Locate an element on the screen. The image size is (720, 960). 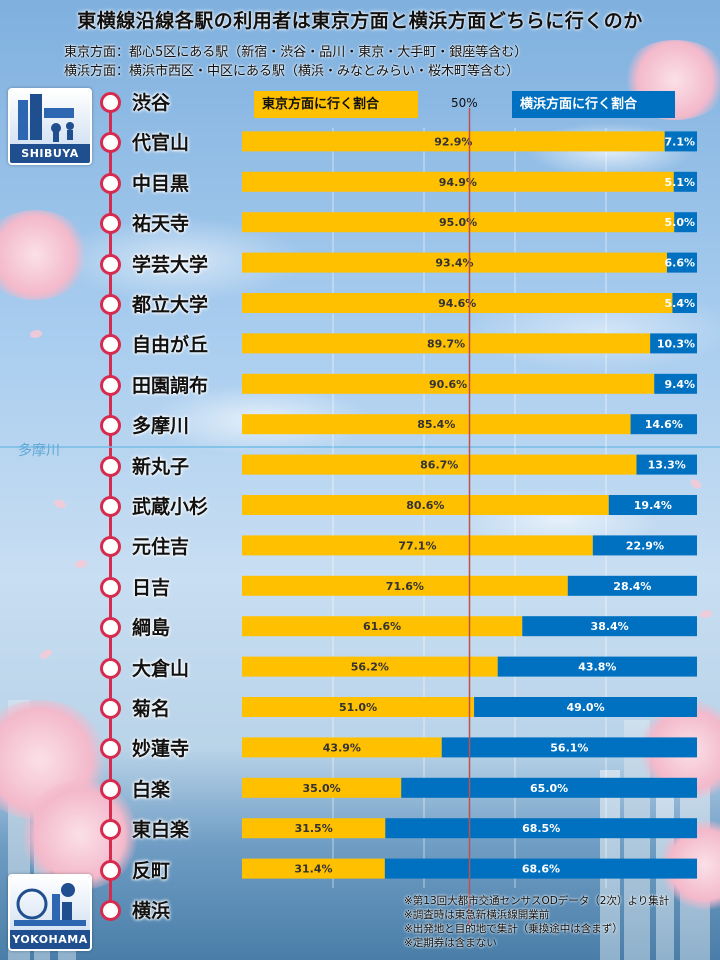
label-tokyo-pct: 94.6% is located at coordinates (457, 303).